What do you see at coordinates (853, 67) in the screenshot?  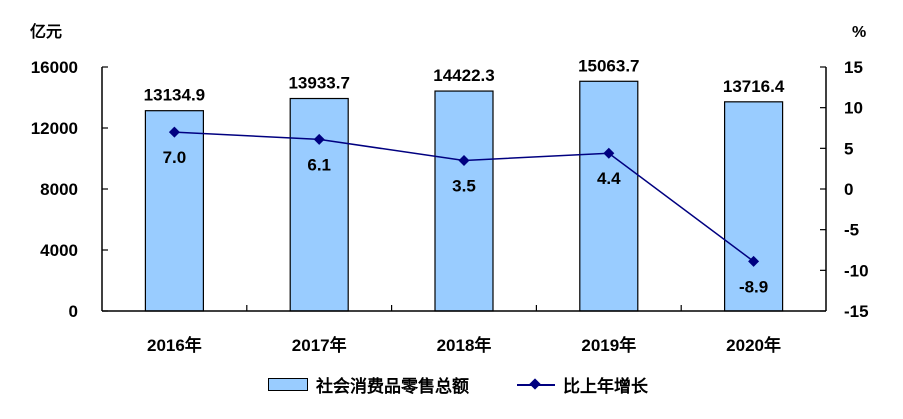 I see `y-right-tick-label: 15` at bounding box center [853, 67].